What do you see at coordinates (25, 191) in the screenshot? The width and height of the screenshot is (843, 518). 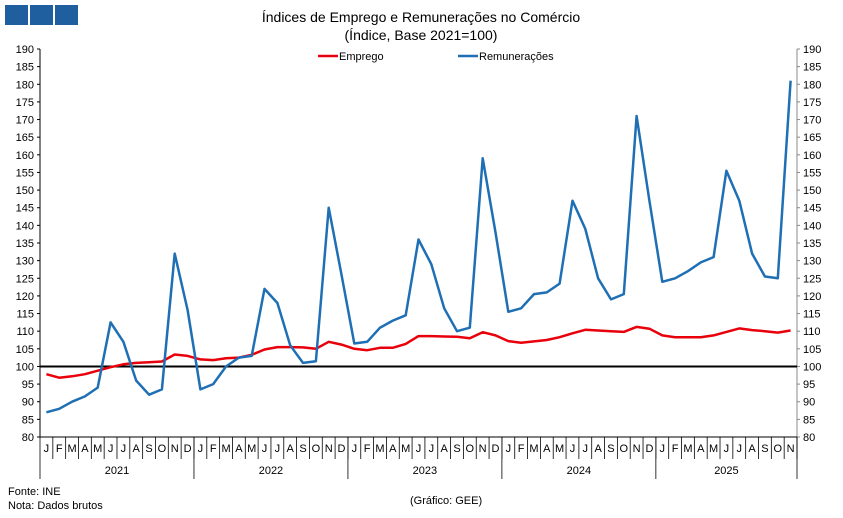 I see `y-tick-label-left: 150` at bounding box center [25, 191].